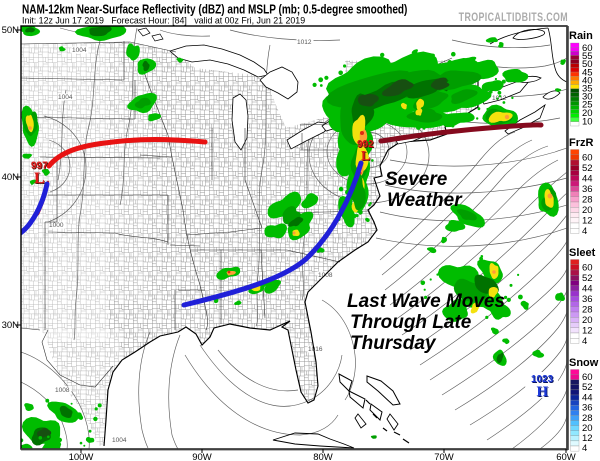  I want to click on svg-text: 45, so click(587, 72).